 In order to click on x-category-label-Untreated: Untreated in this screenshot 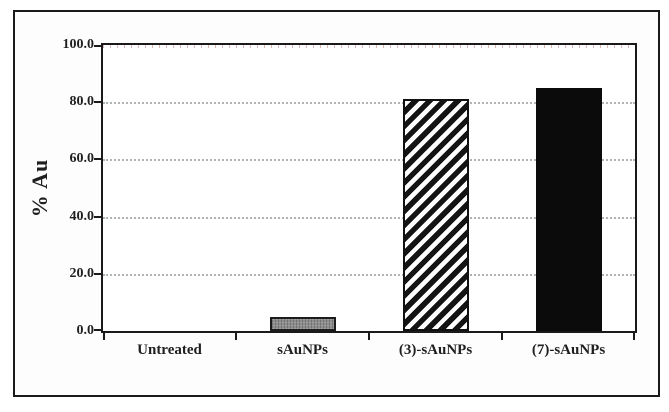, I will do `click(169, 350)`.